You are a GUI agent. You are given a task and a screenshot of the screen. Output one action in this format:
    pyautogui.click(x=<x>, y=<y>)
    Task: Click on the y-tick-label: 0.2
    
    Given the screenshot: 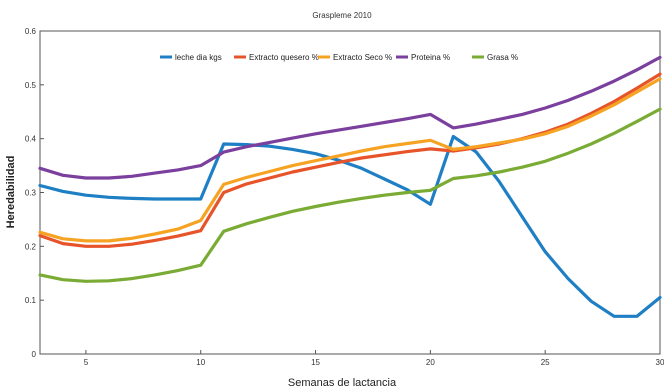 What is the action you would take?
    pyautogui.click(x=31, y=246)
    